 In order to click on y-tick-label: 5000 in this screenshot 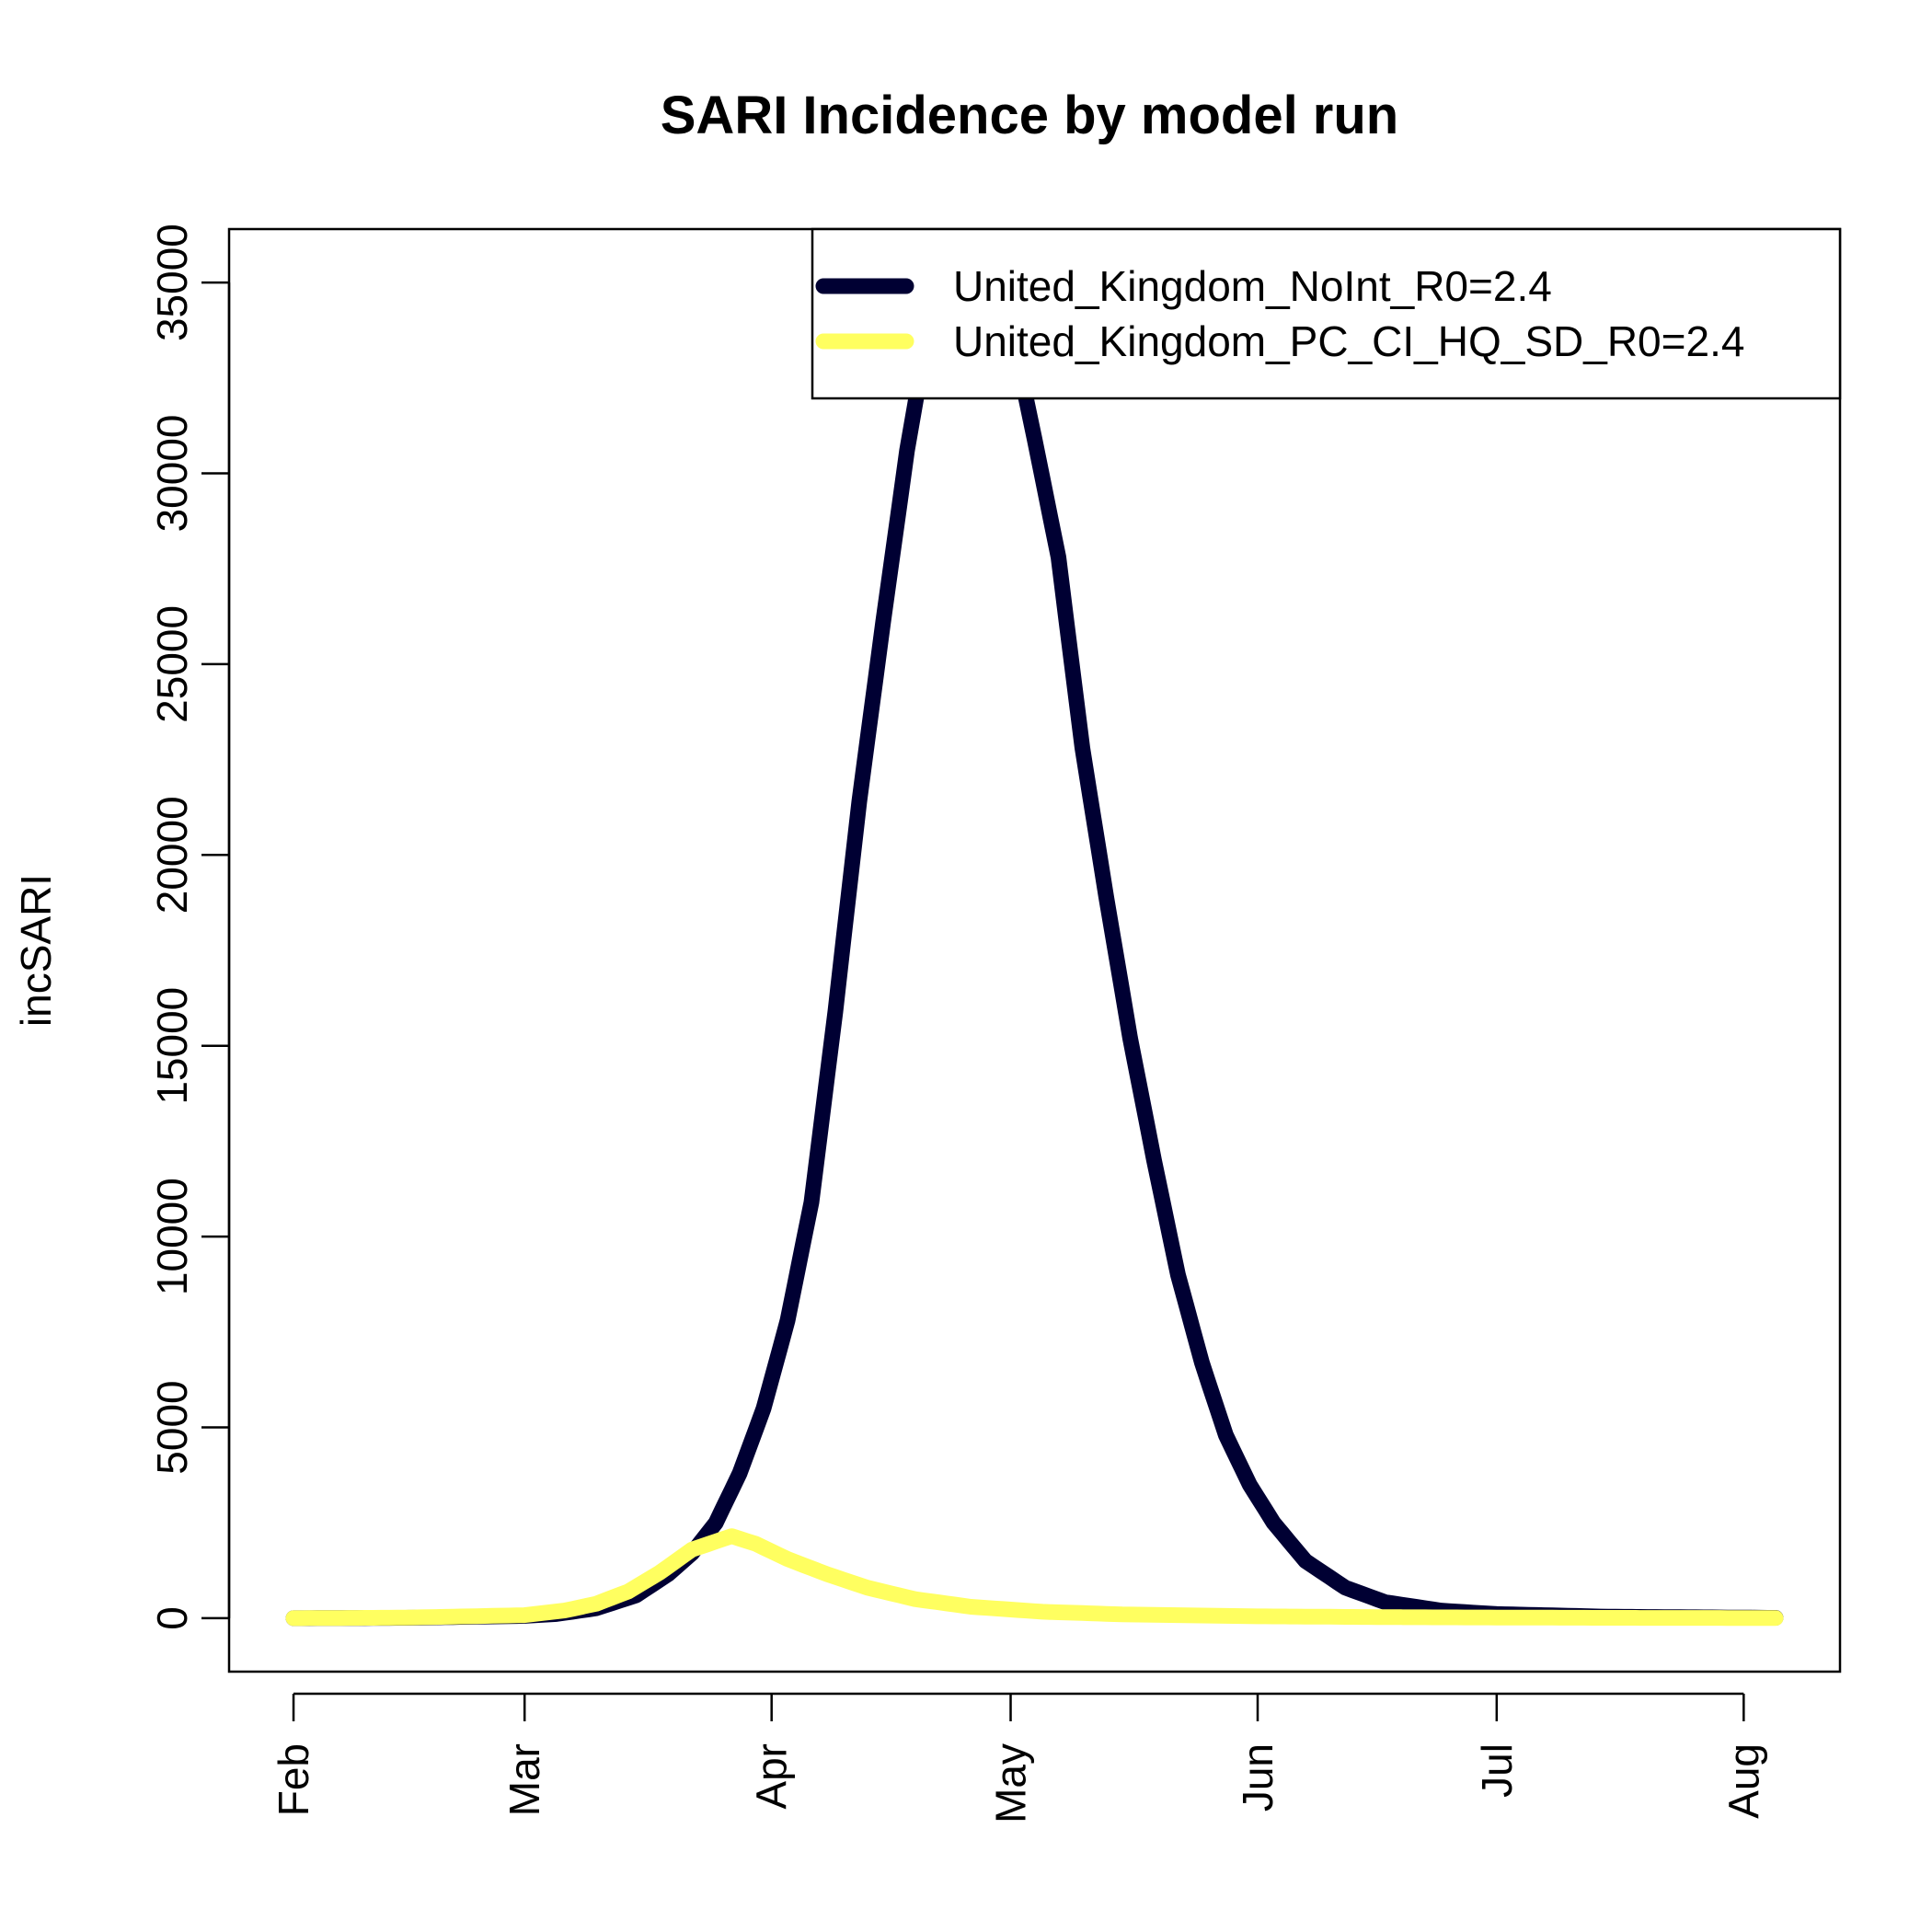, I will do `click(172, 1427)`.